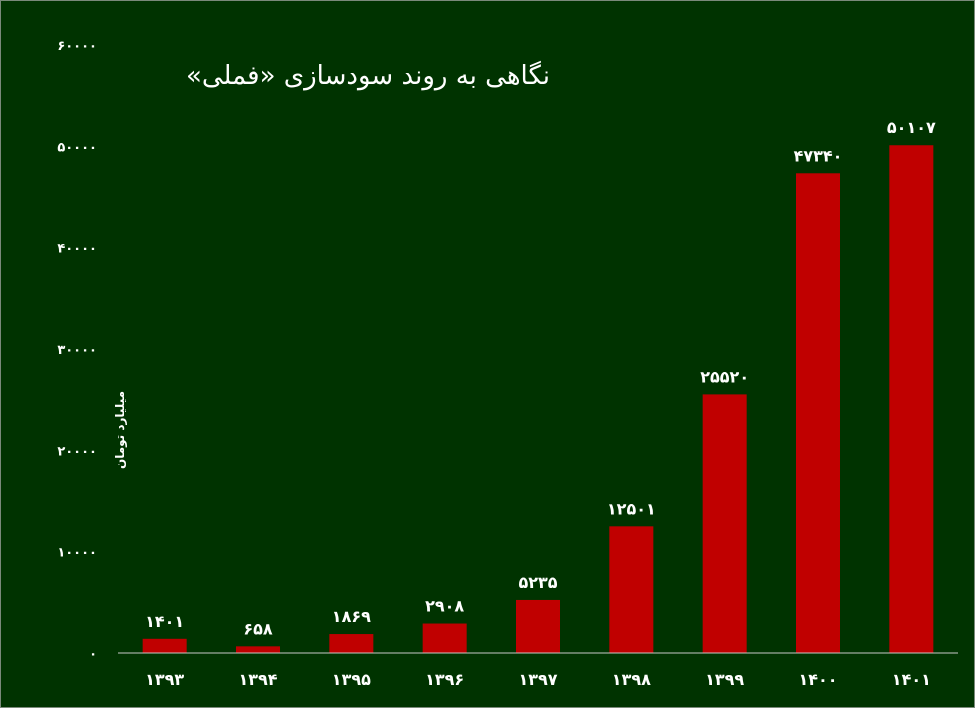  I want to click on data-label: ۱۸۶۹, so click(351, 616).